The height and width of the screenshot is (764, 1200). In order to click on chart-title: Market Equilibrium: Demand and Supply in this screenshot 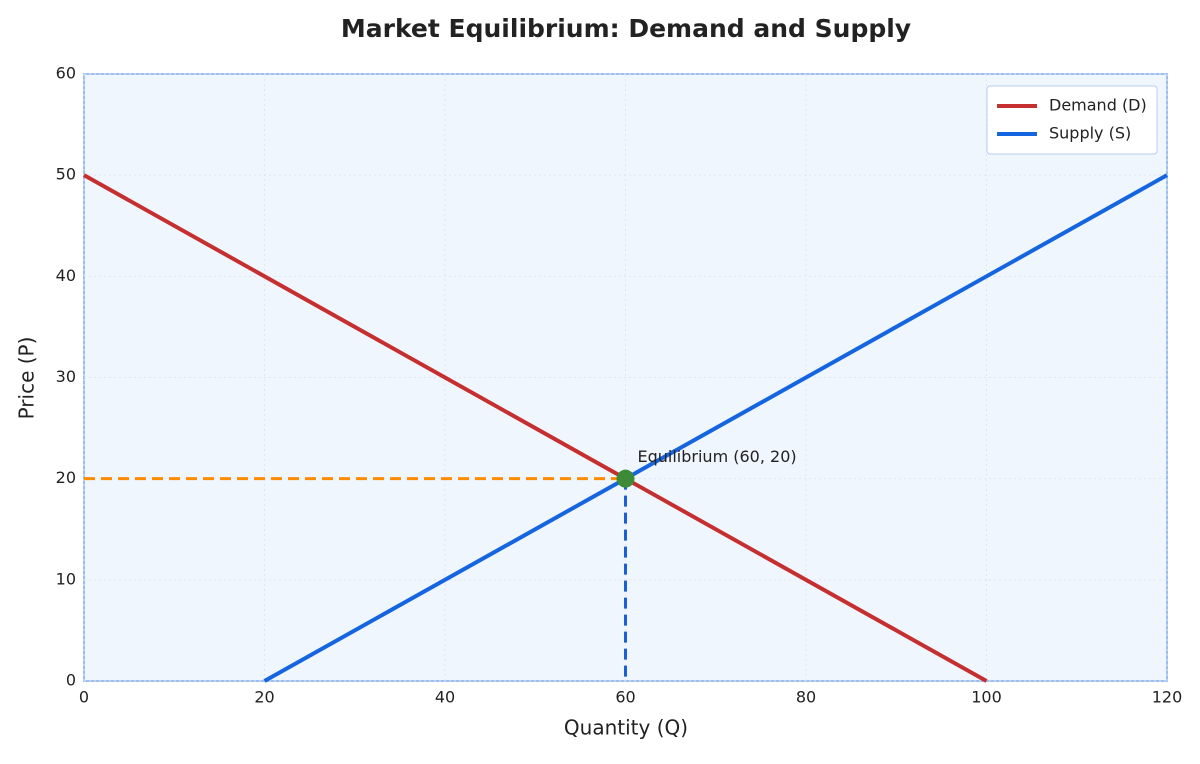, I will do `click(626, 28)`.